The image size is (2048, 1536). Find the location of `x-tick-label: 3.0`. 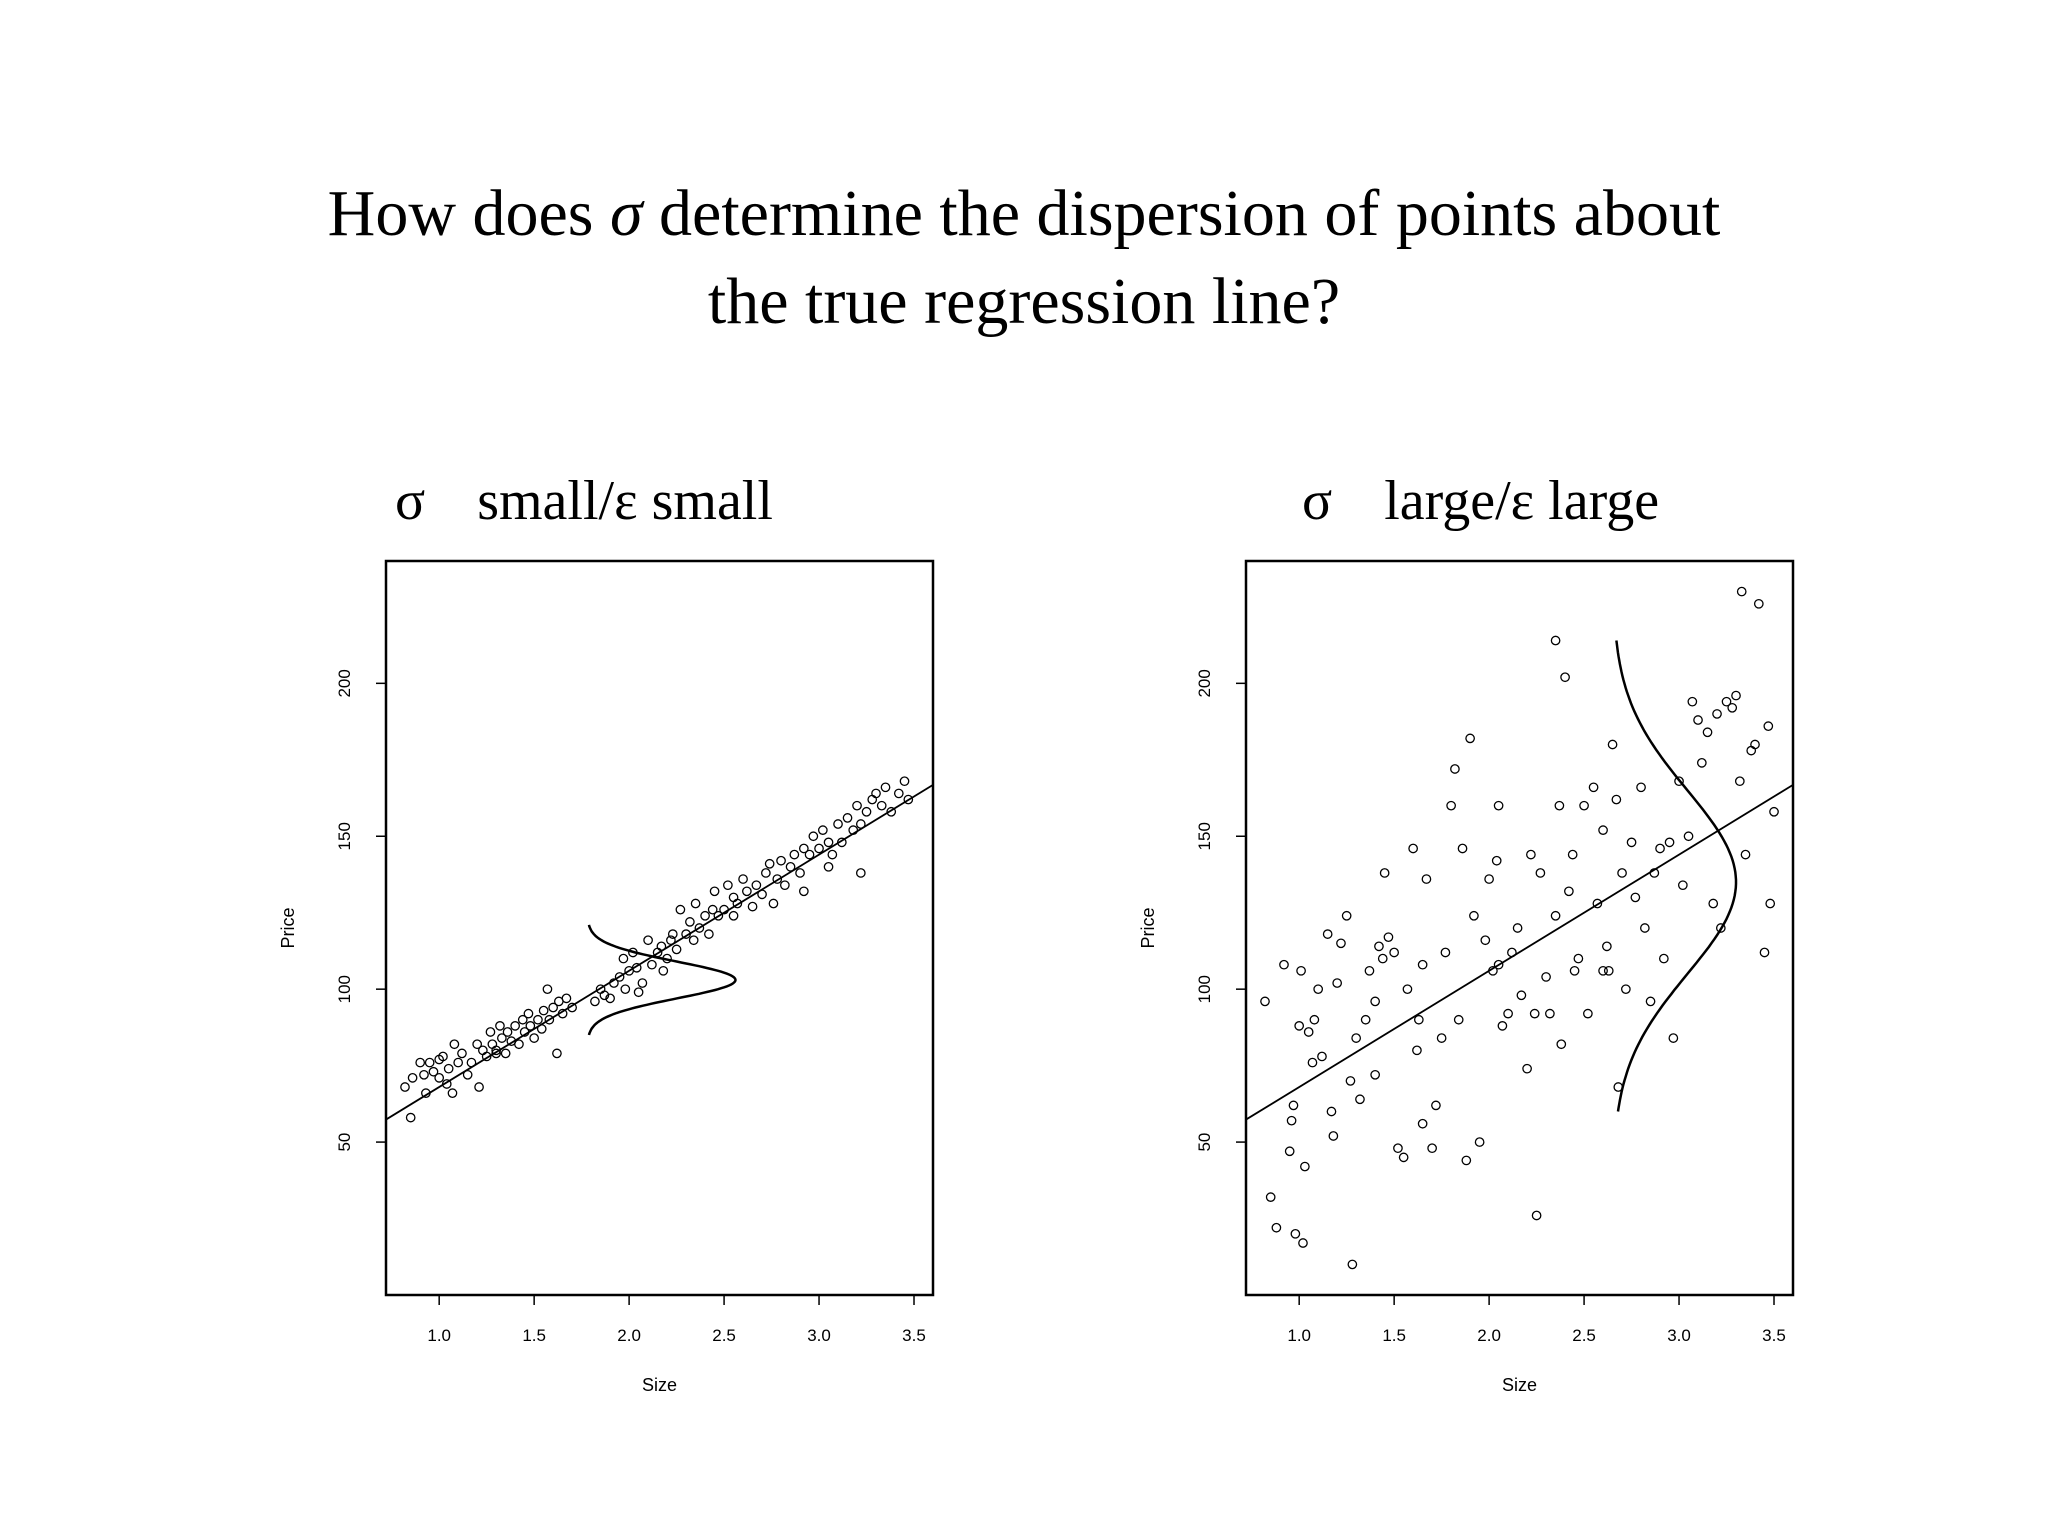

x-tick-label: 3.0 is located at coordinates (1679, 1335).